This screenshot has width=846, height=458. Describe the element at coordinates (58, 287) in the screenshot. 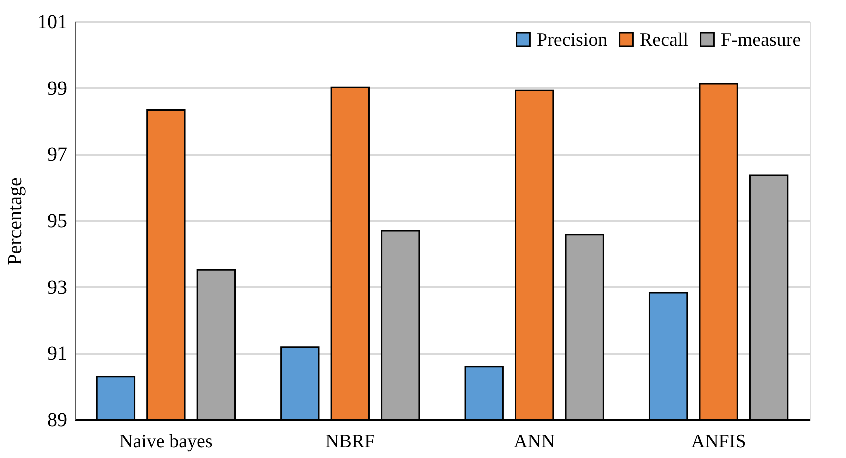

I see `y-tick-label: 93` at that location.